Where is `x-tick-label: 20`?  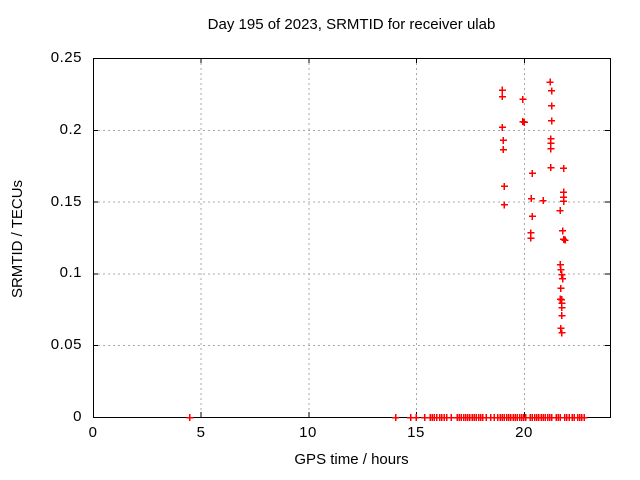
x-tick-label: 20 is located at coordinates (524, 432).